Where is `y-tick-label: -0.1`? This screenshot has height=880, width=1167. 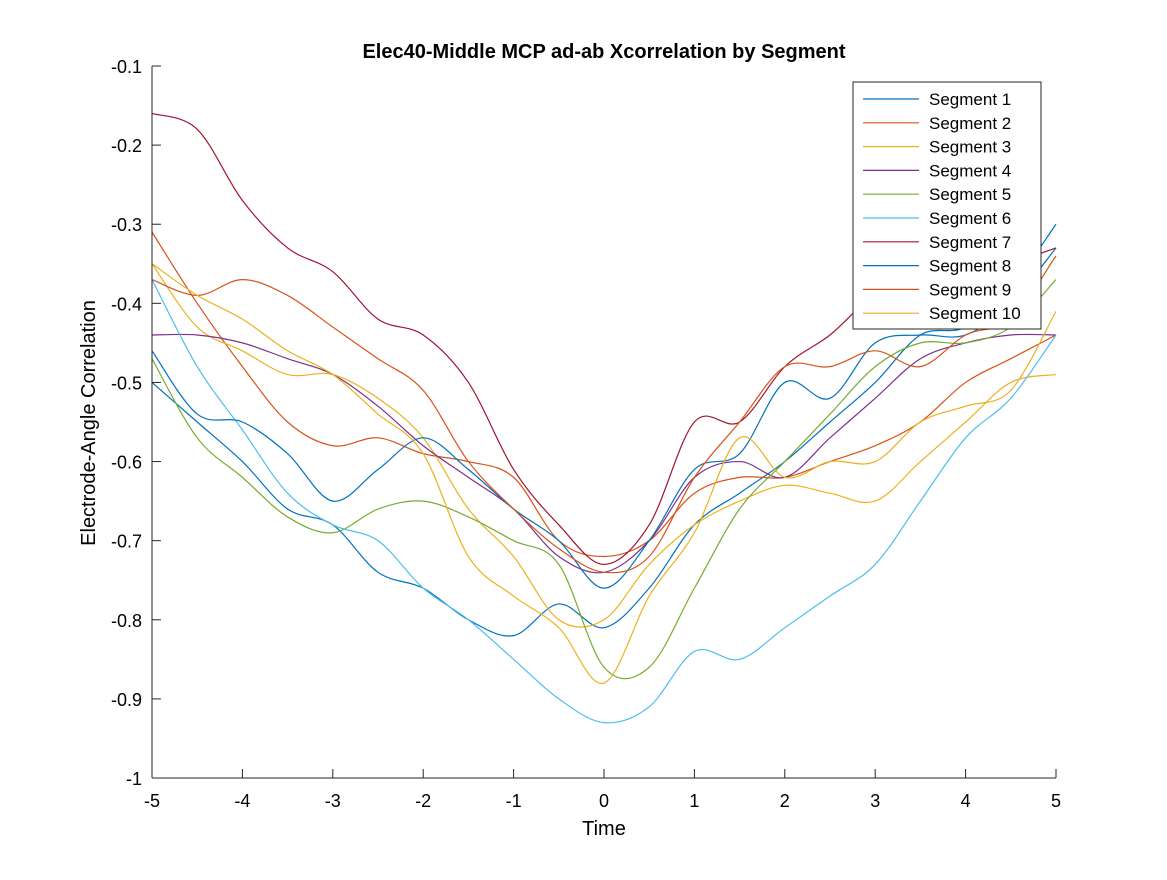
y-tick-label: -0.1 is located at coordinates (126, 67).